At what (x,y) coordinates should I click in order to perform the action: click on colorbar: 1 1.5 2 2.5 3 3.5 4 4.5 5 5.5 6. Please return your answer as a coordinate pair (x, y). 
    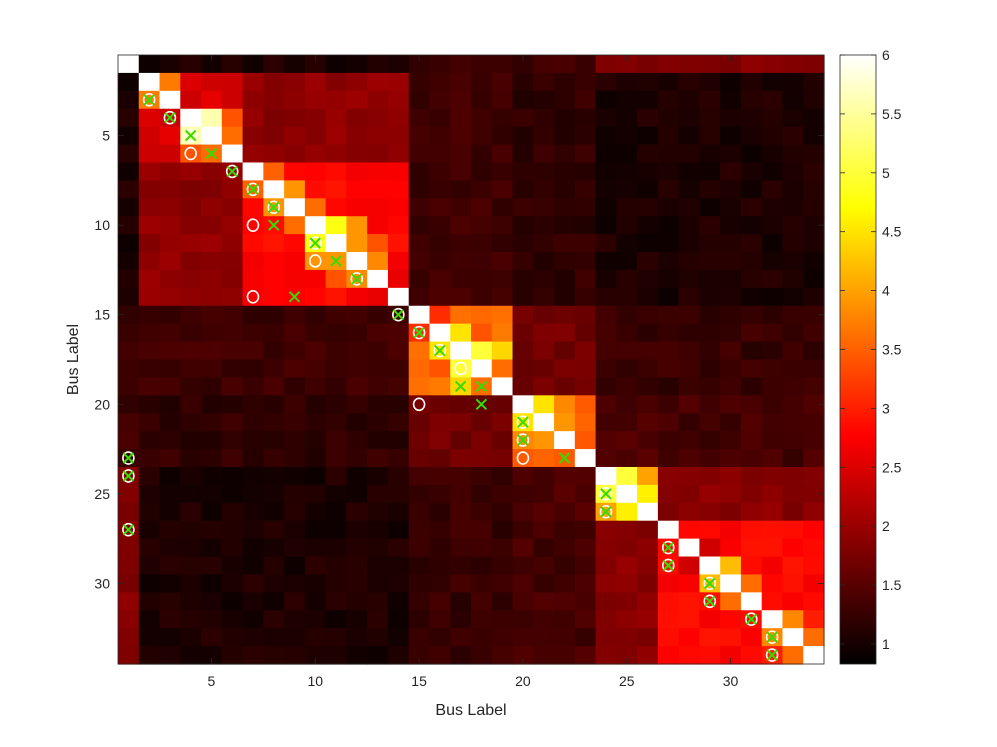
    Looking at the image, I should click on (870, 356).